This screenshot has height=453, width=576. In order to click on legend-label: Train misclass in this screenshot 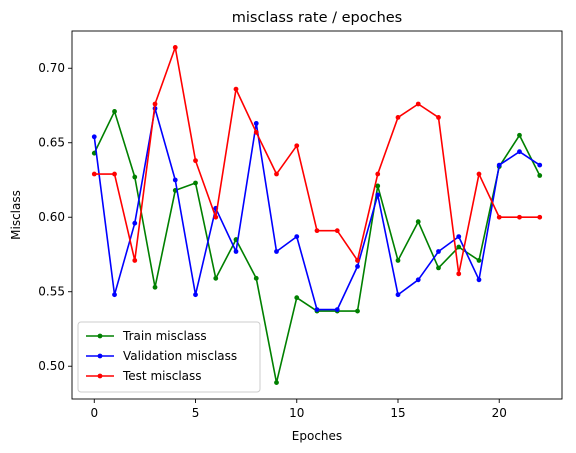, I will do `click(164, 336)`.